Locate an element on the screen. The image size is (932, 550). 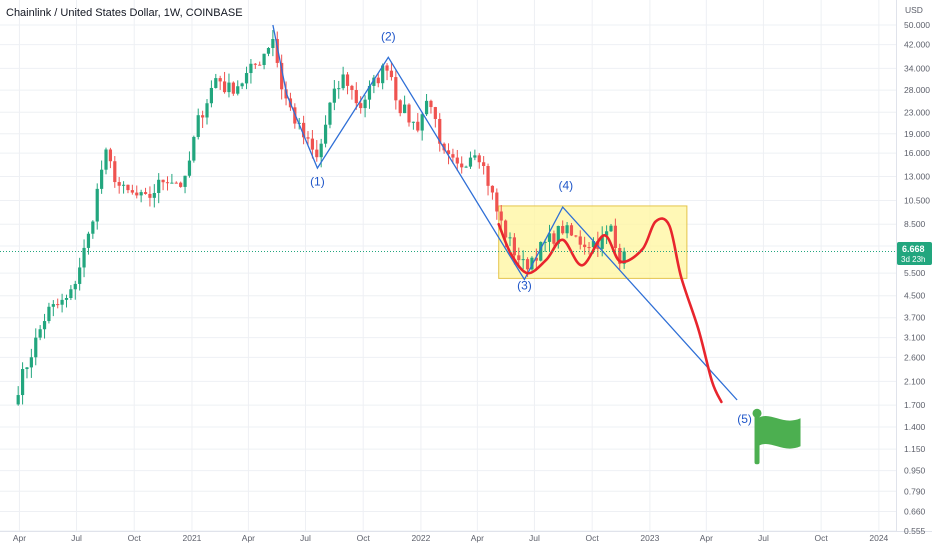
flag-icon is located at coordinates (776, 436).